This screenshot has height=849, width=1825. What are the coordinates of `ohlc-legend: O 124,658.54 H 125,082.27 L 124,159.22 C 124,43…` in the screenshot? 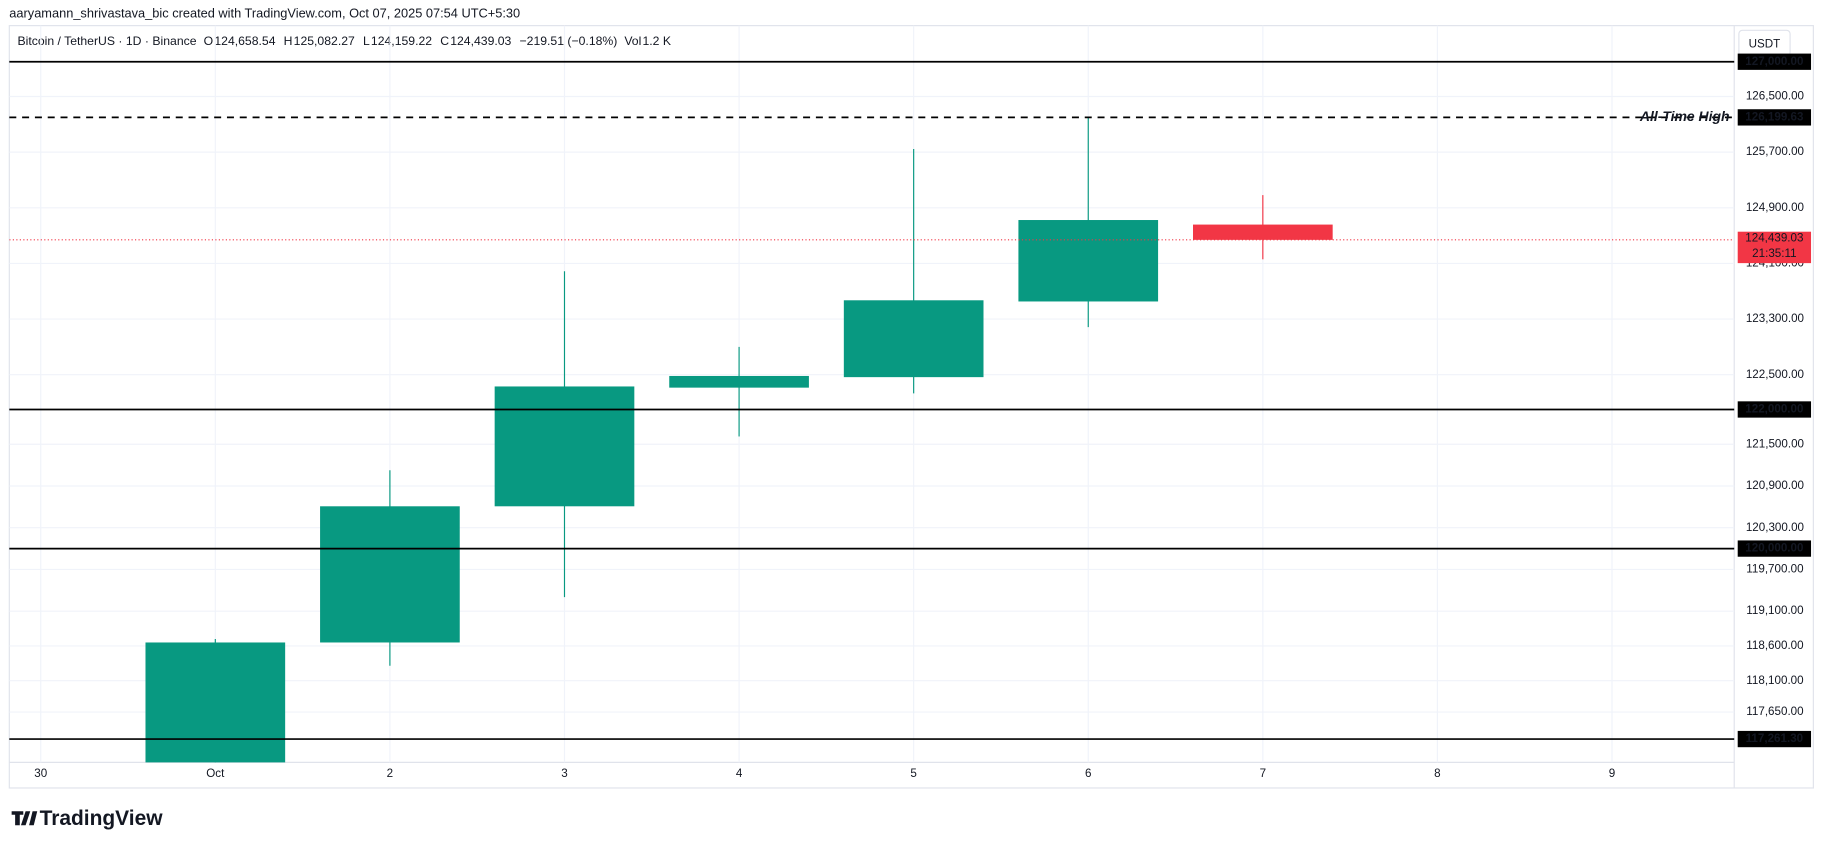 It's located at (438, 41).